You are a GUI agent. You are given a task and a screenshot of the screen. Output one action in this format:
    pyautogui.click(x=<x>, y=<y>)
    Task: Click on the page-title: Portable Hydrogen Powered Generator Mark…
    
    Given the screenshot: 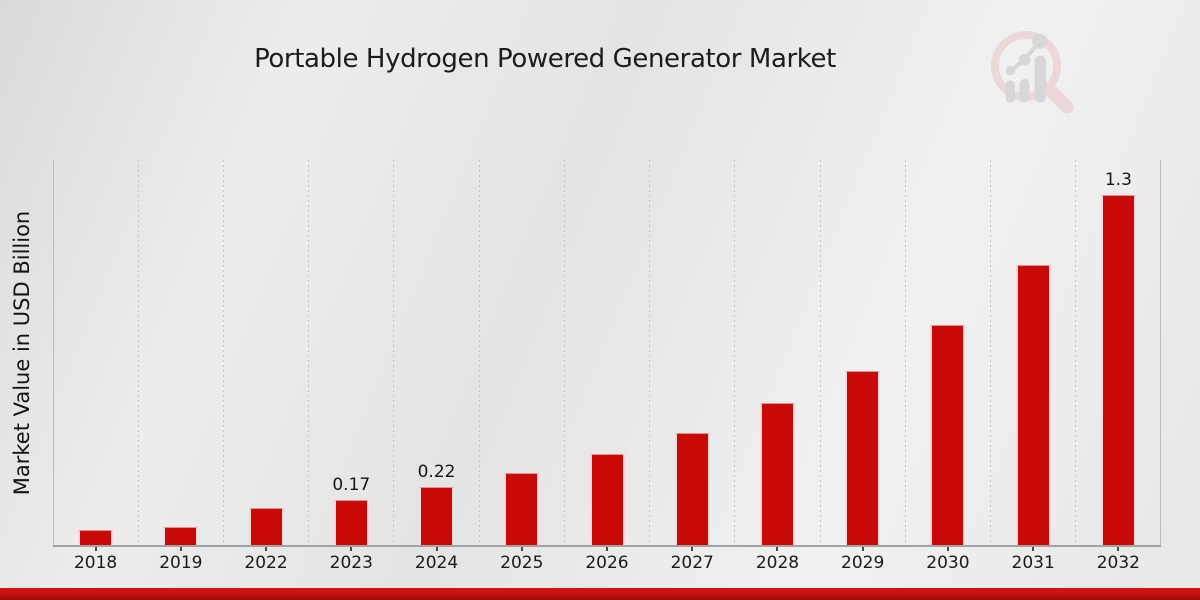 What is the action you would take?
    pyautogui.click(x=545, y=59)
    